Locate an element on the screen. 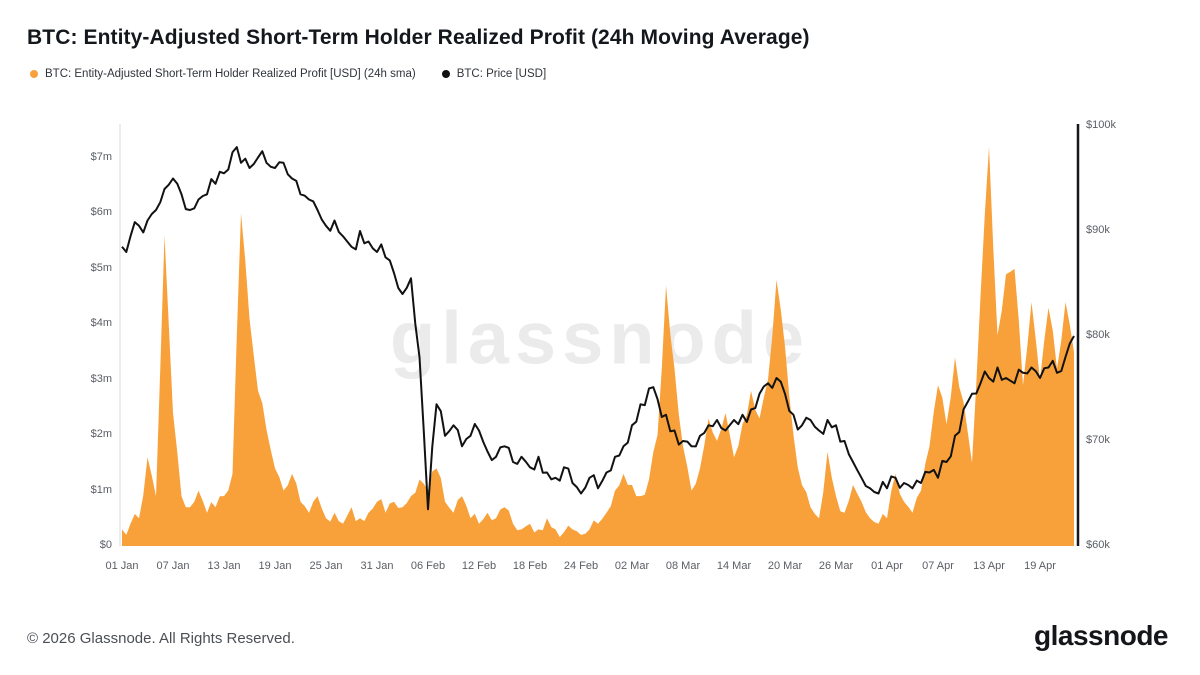 Image resolution: width=1200 pixels, height=675 pixels. legend-item-price: BTC: Price [USD] is located at coordinates (494, 74).